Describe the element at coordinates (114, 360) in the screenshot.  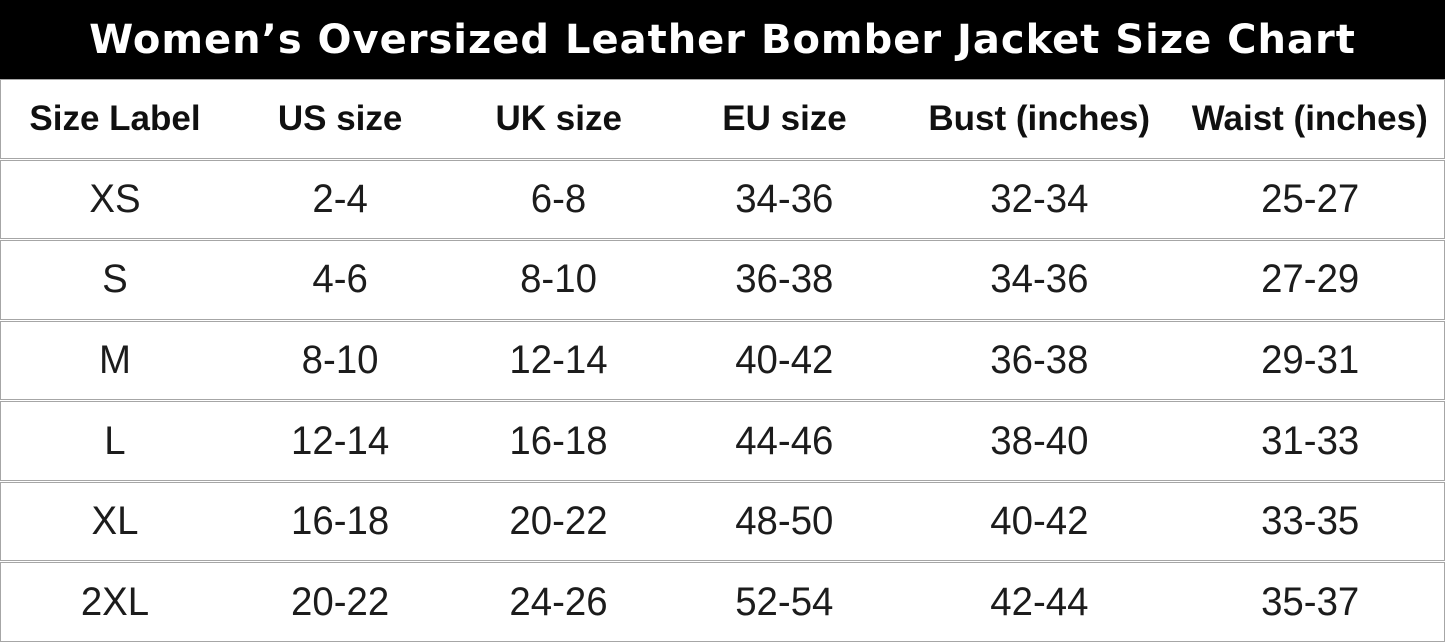
I see `table-cell: M` at that location.